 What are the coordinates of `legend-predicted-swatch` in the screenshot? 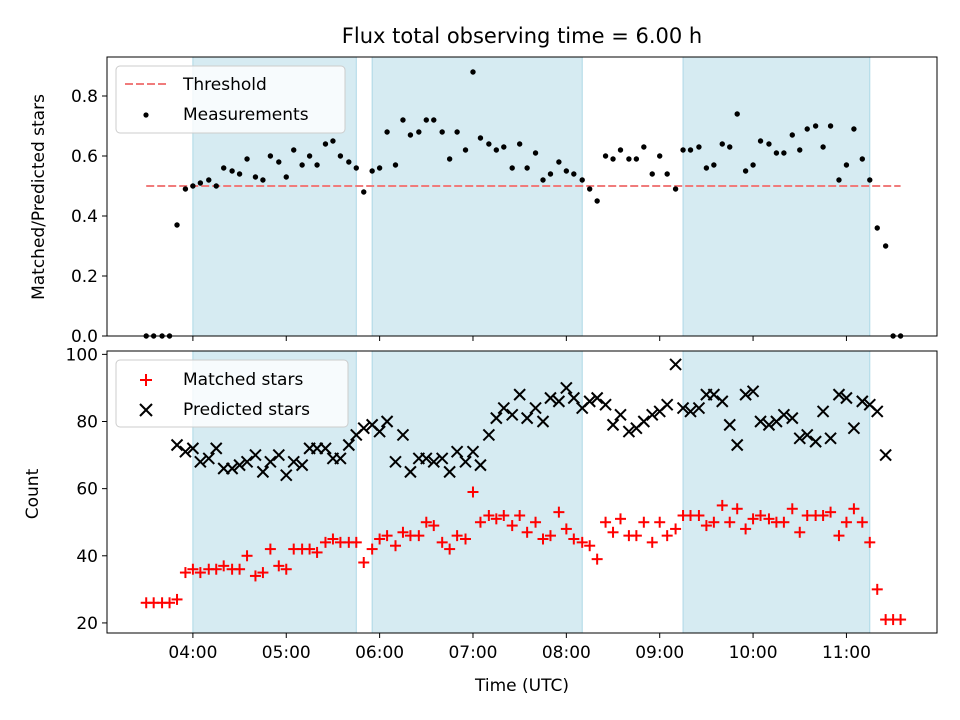 It's located at (146, 410).